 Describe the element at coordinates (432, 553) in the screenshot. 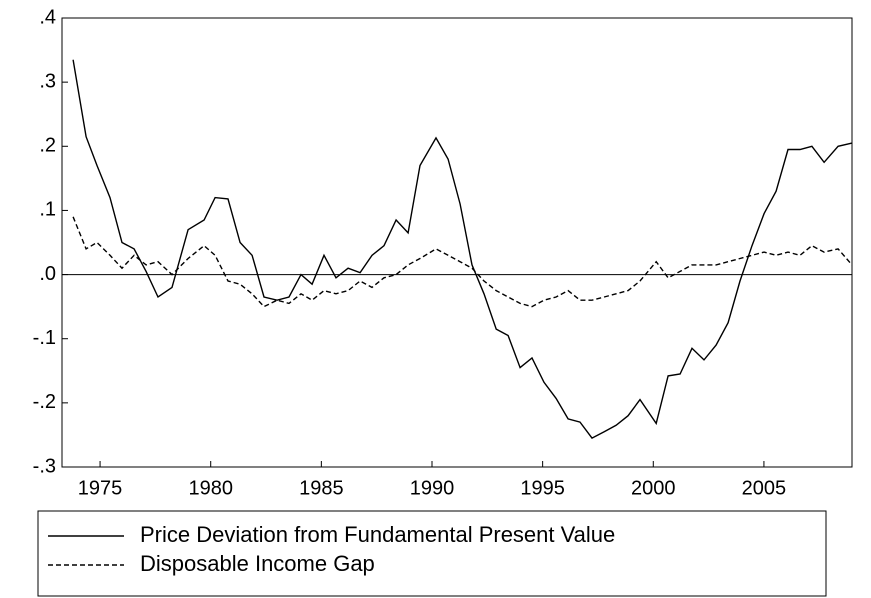

I see `legend-box` at that location.